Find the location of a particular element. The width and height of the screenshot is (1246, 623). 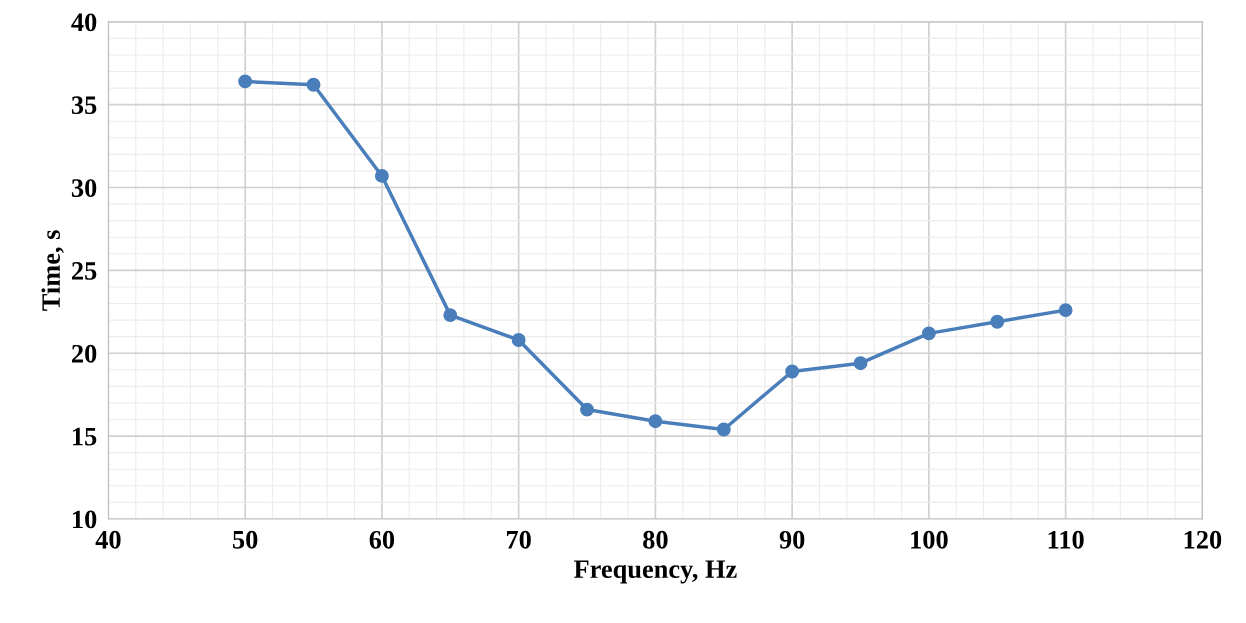

y-tick-label: 30 is located at coordinates (84, 188).